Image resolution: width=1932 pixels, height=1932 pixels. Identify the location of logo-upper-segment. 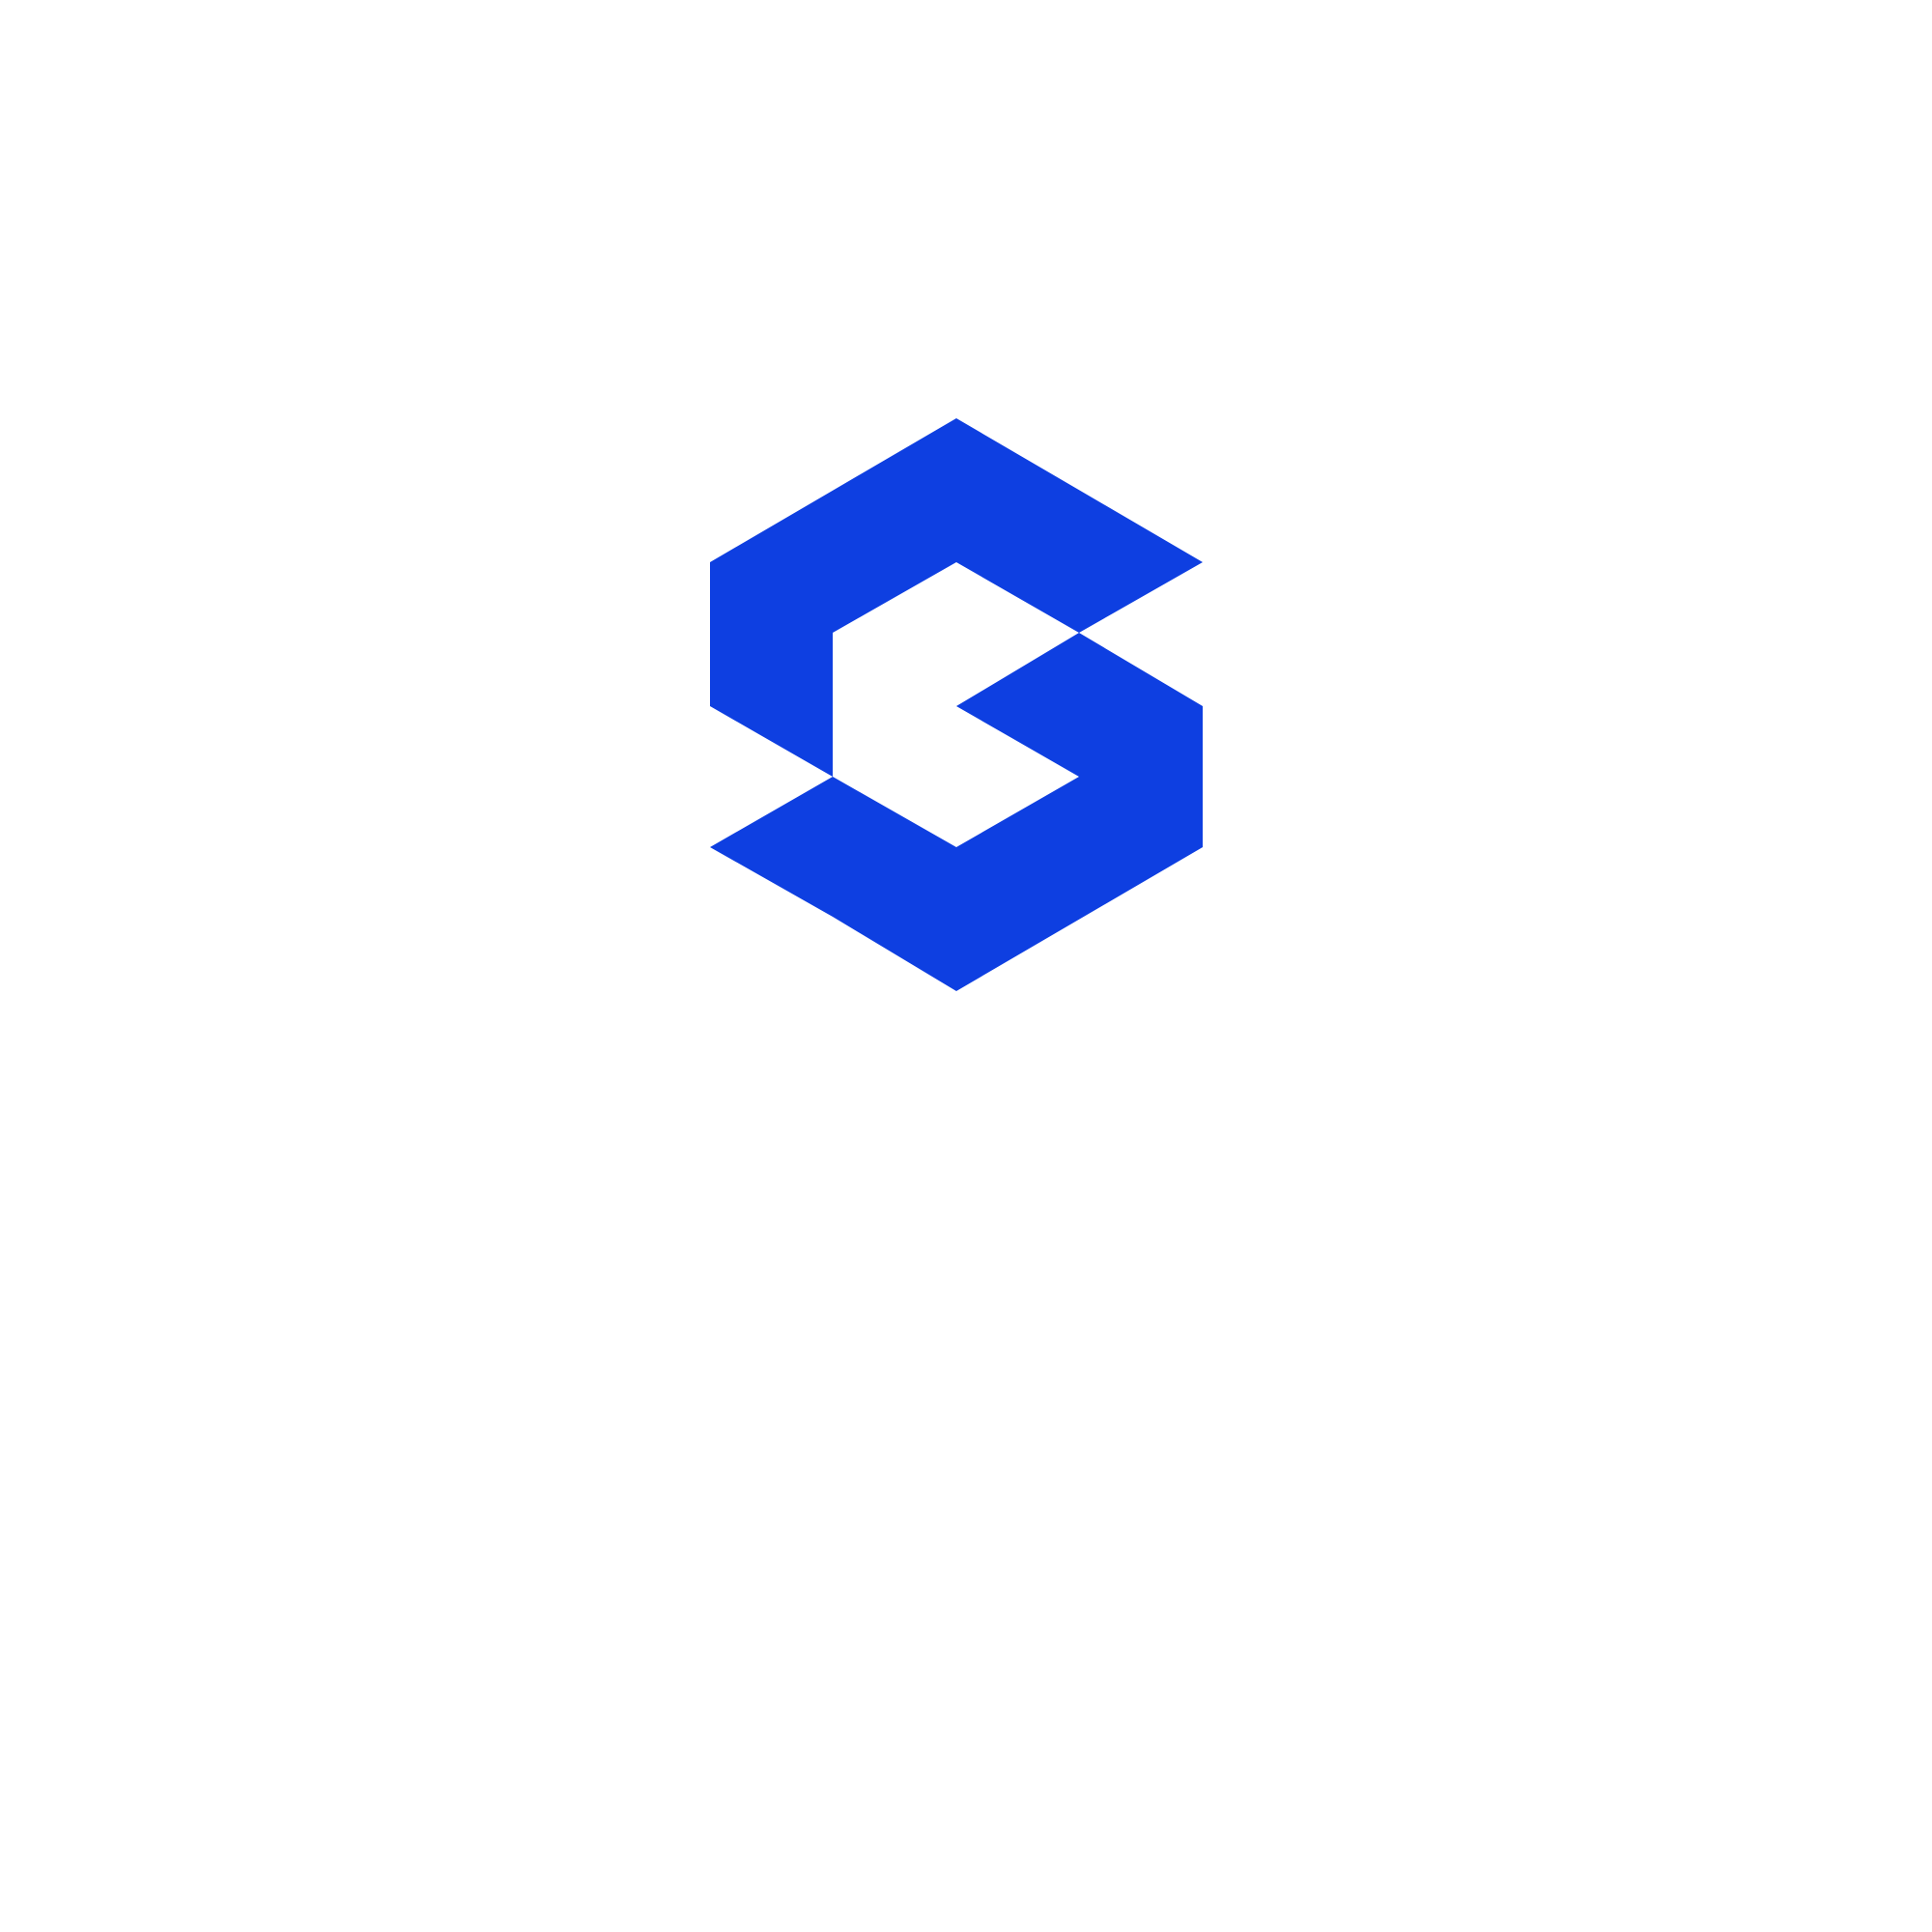
(956, 597).